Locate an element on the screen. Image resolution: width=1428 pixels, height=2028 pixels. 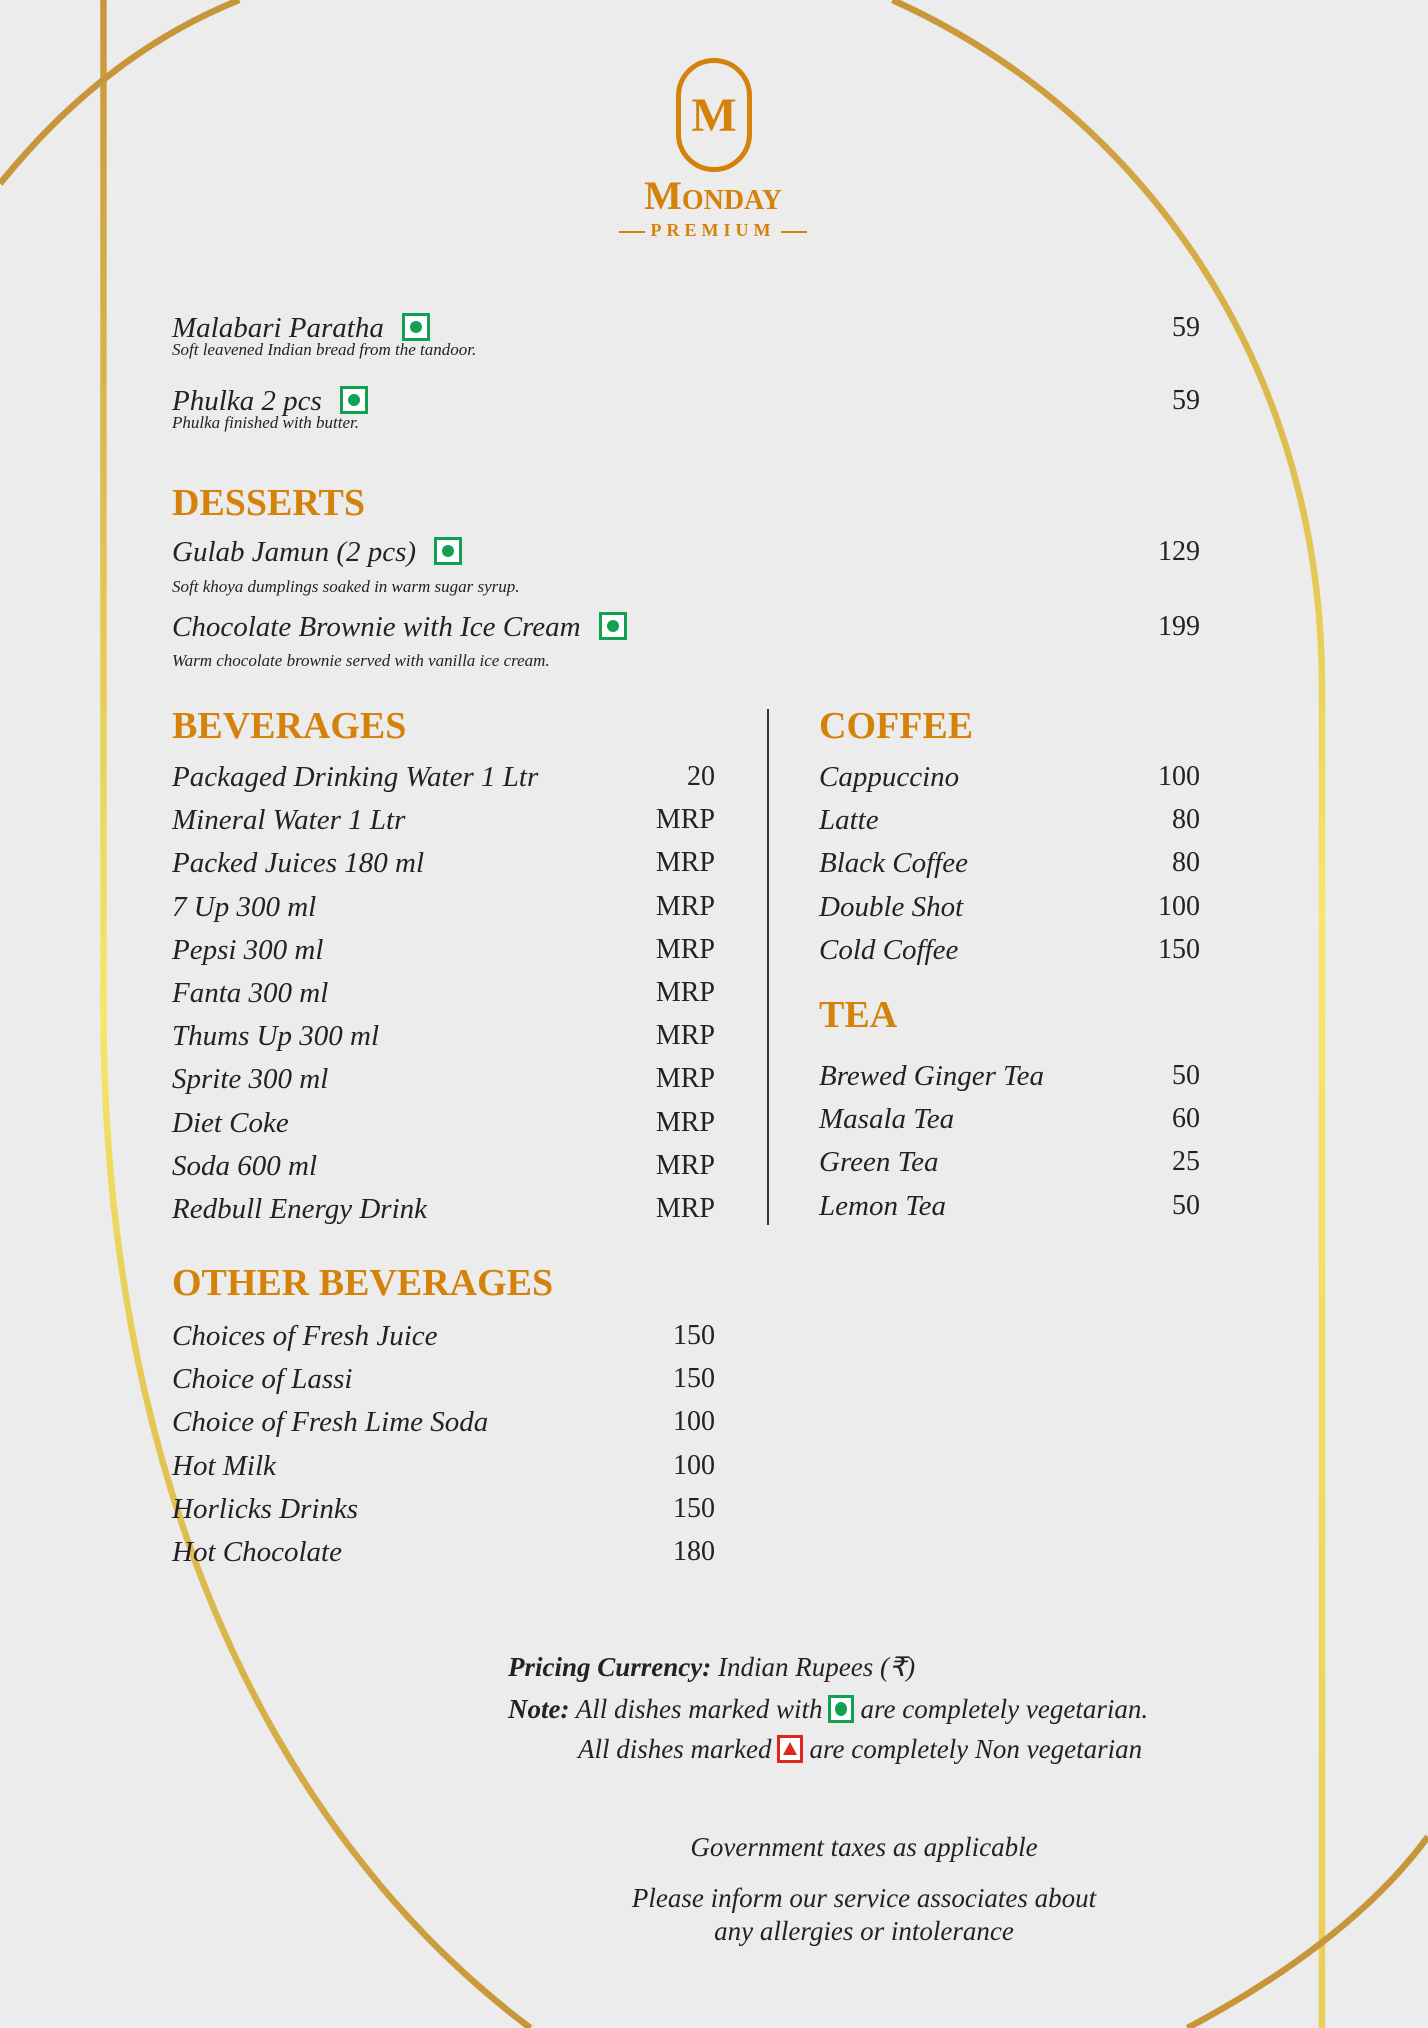
menu-item-name: Soda 600 ml is located at coordinates (244, 1165).